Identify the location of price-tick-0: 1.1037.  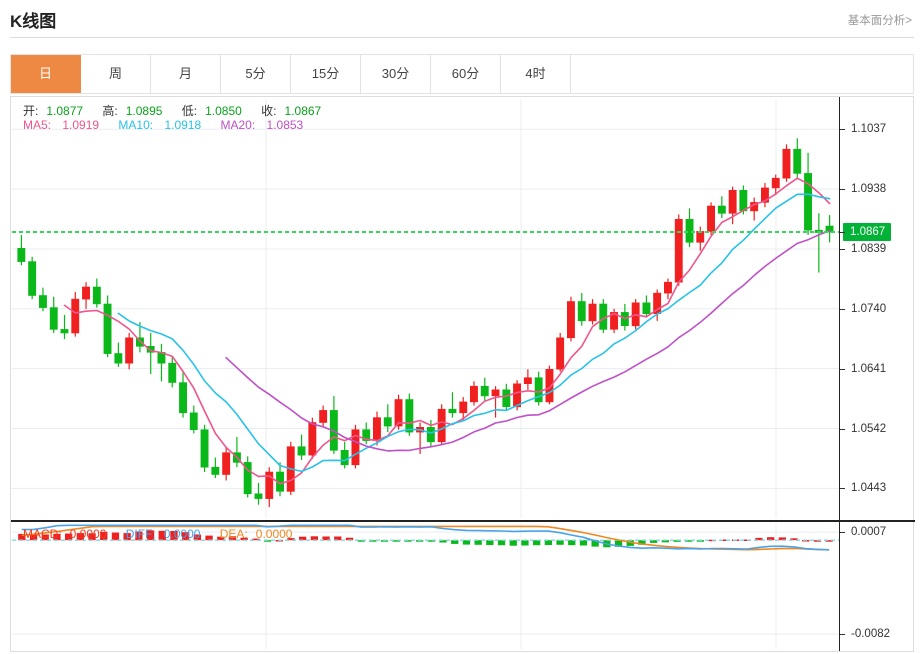
(869, 129).